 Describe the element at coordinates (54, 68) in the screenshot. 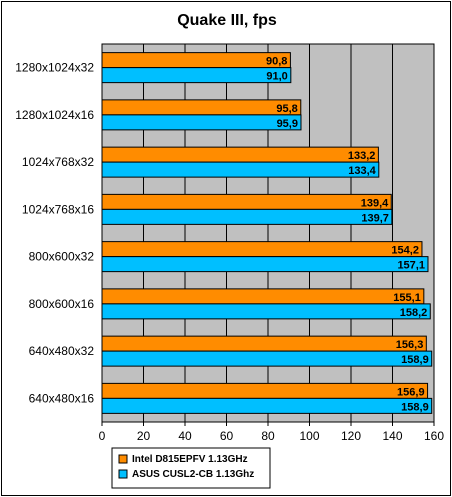

I see `category-label: 1280x1024x32` at that location.